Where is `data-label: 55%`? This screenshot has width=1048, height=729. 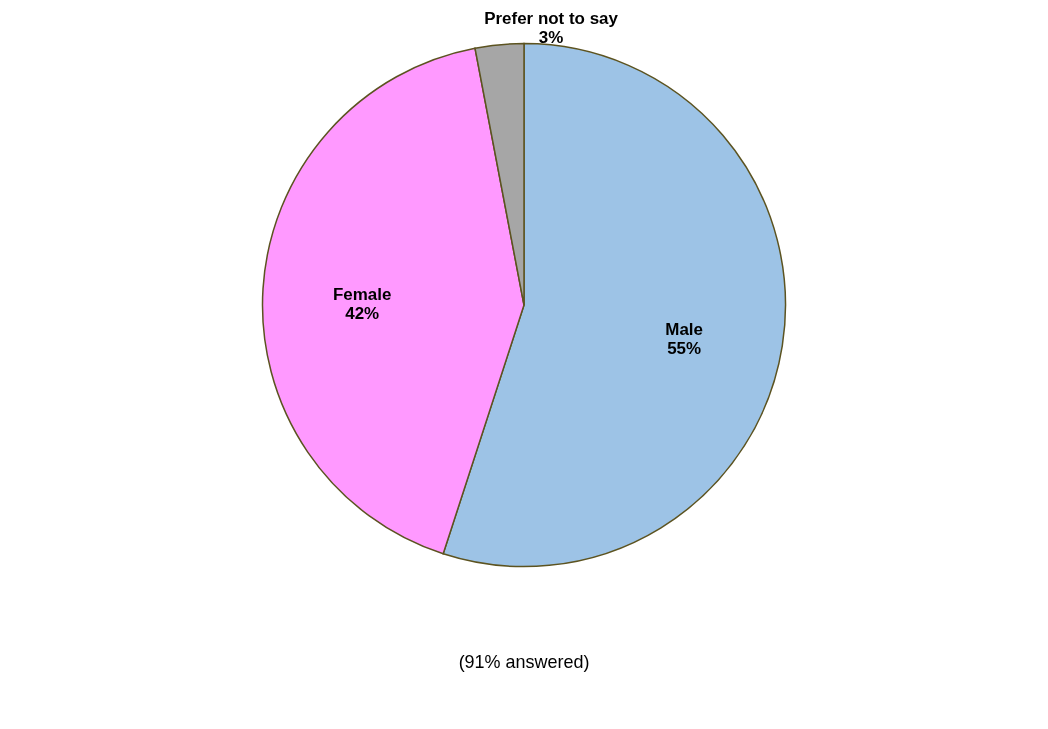 data-label: 55% is located at coordinates (684, 349).